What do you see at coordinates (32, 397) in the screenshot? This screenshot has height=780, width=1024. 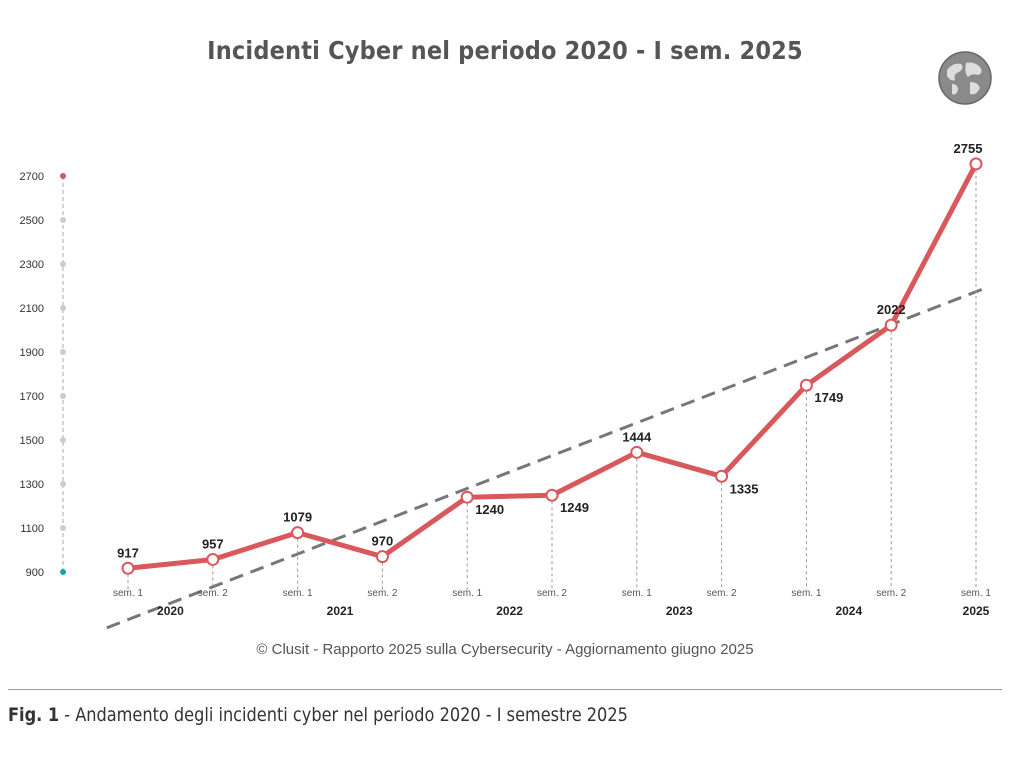 I see `y-tick-label: 1700` at bounding box center [32, 397].